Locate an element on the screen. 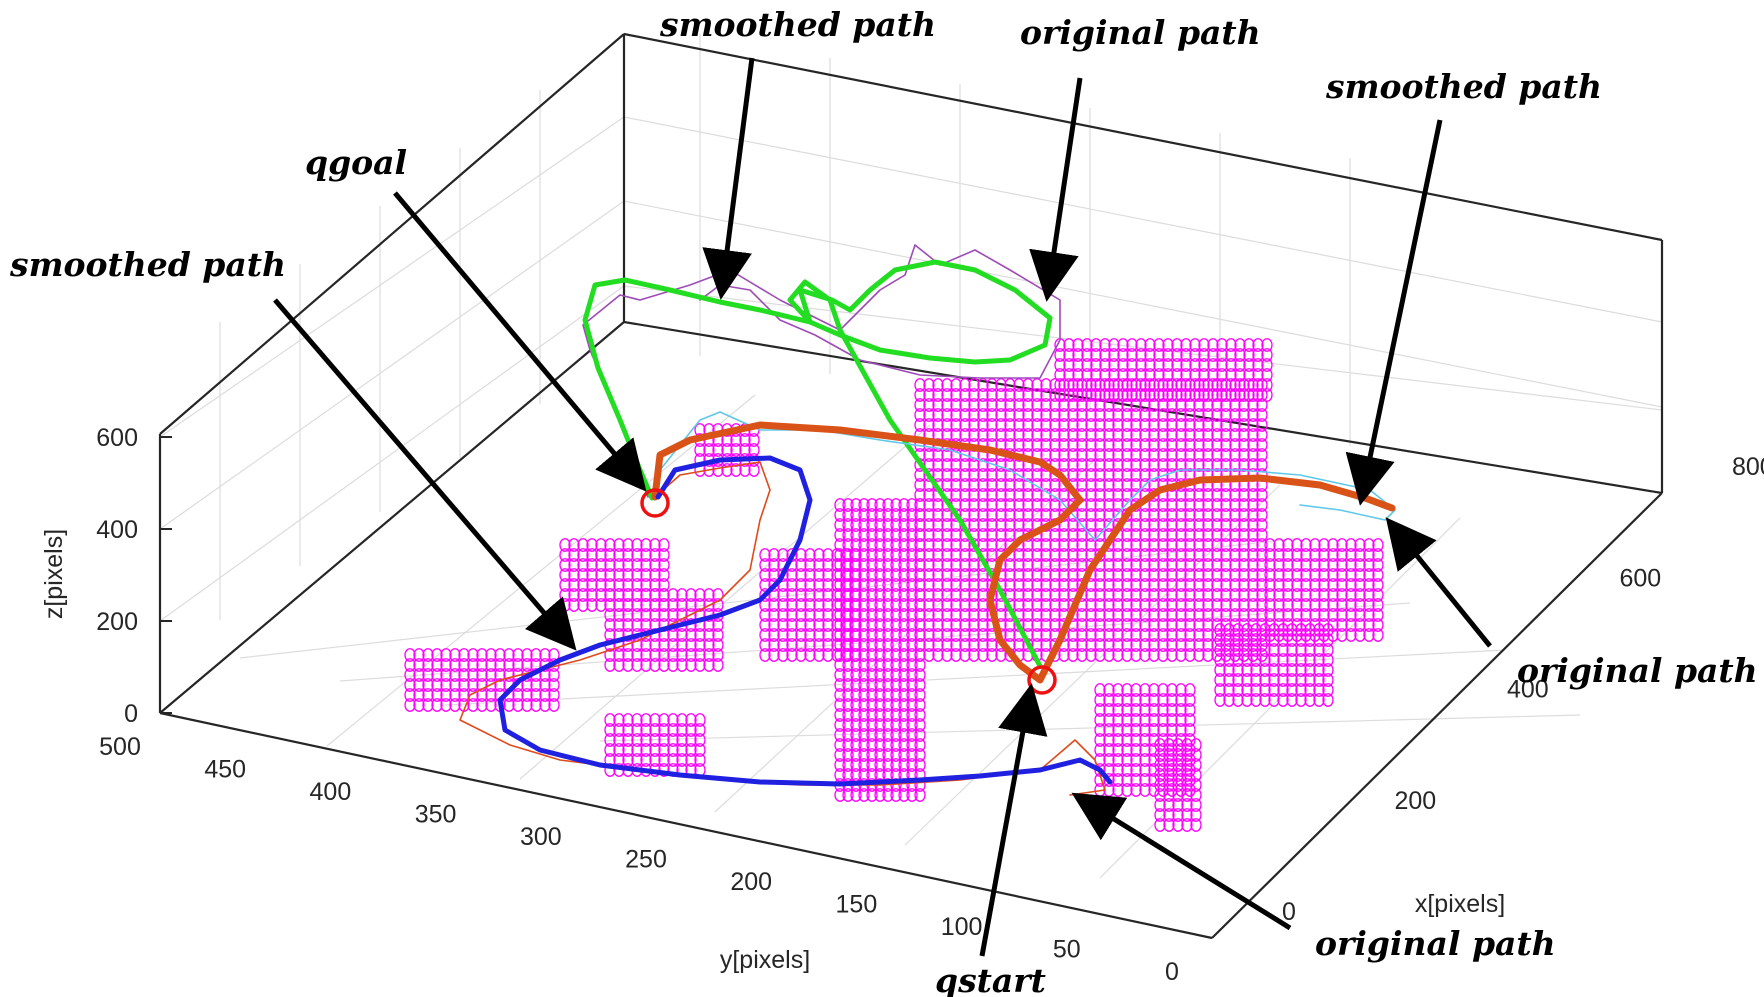  z-tick-label: 200 is located at coordinates (117, 622).